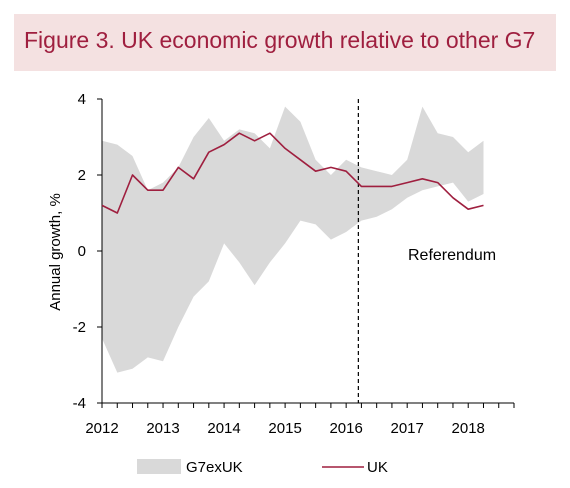  What do you see at coordinates (82, 175) in the screenshot?
I see `y-tick-label: 2` at bounding box center [82, 175].